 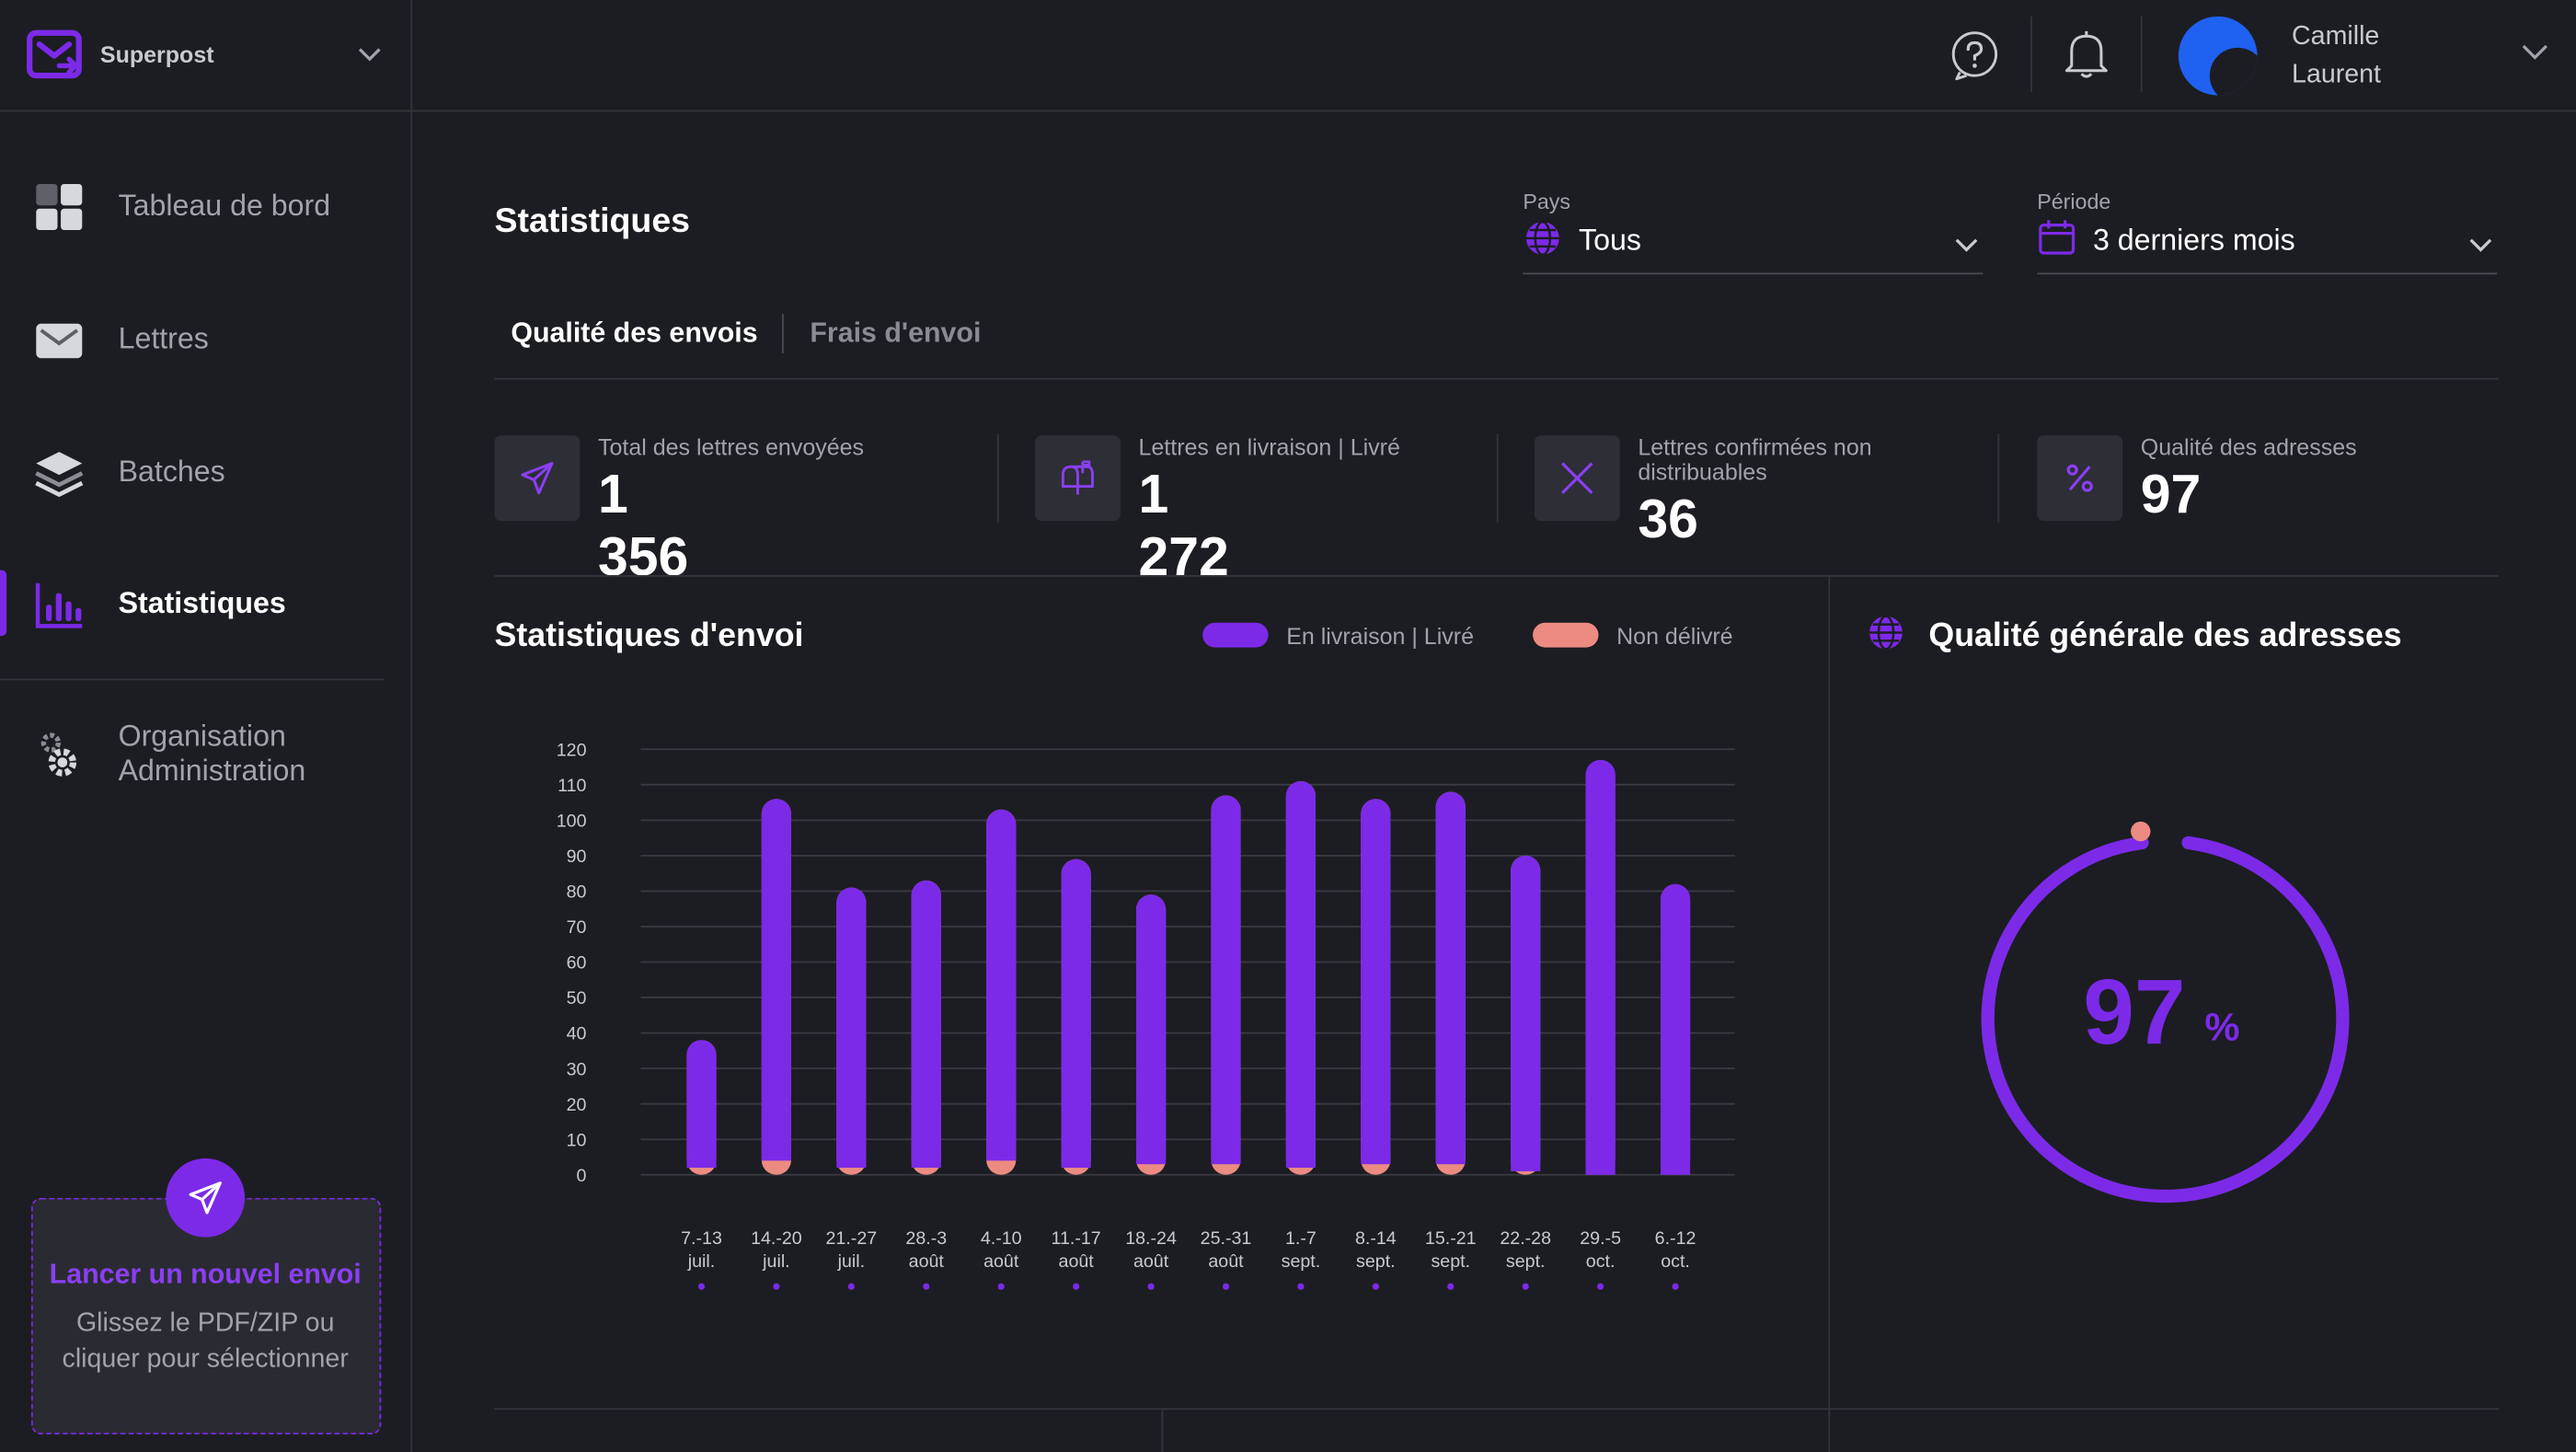 I want to click on kpi-value: 1 356, so click(x=643, y=525).